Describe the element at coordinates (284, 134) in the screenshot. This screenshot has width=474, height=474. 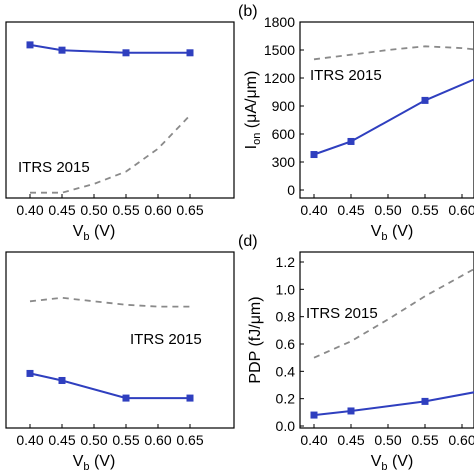
I see `y-tick-label: 600` at that location.